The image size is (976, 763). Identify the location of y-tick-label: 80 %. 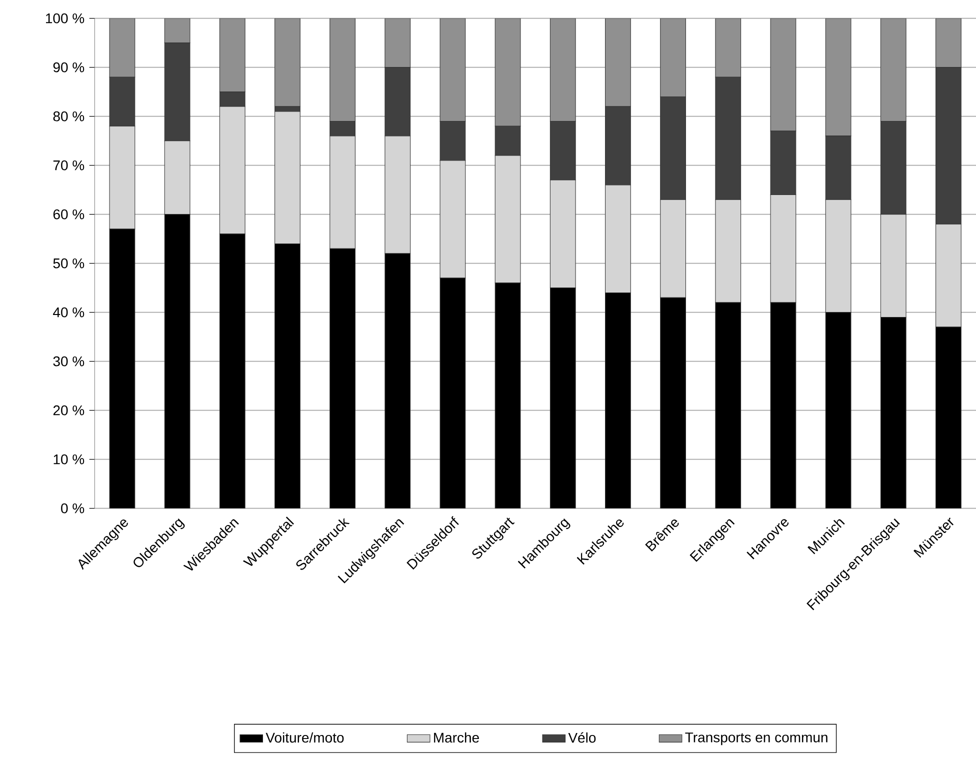
(68, 116).